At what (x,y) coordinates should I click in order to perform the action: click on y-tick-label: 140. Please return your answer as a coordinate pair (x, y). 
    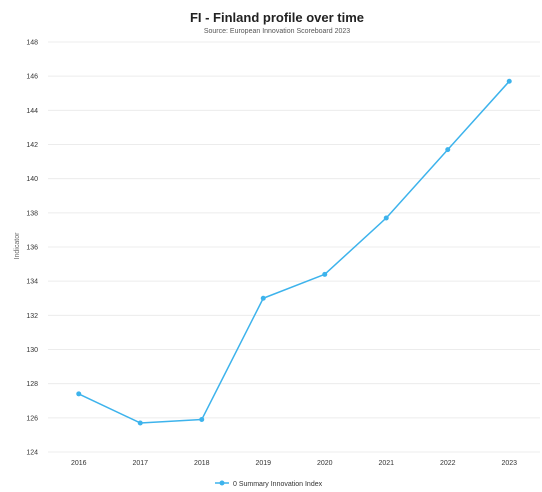
    Looking at the image, I should click on (32, 179).